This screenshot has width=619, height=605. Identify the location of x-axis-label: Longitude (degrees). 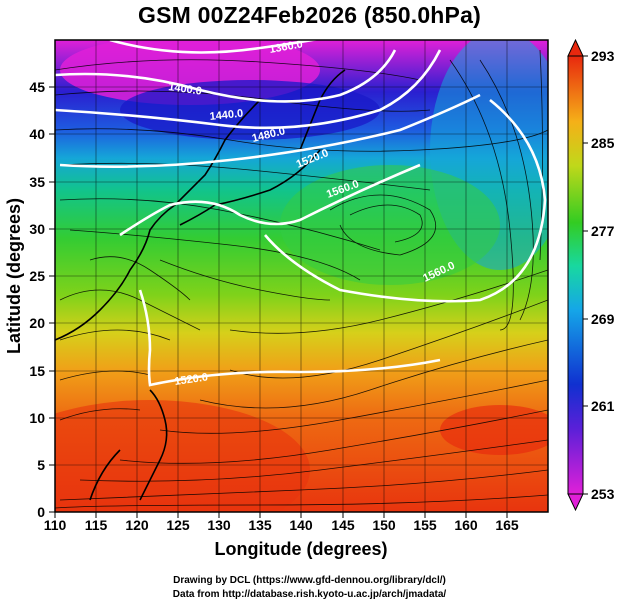
(300, 549).